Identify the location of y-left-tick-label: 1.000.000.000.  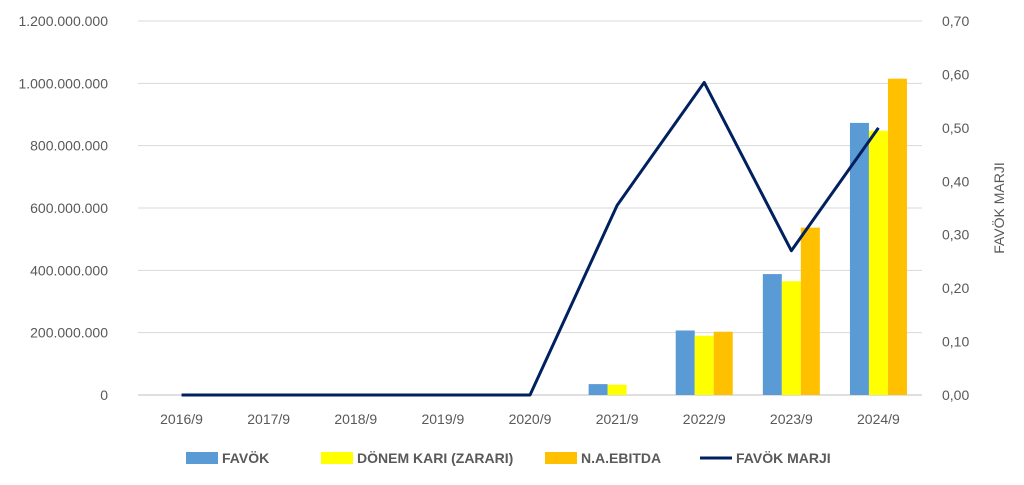
(63, 83).